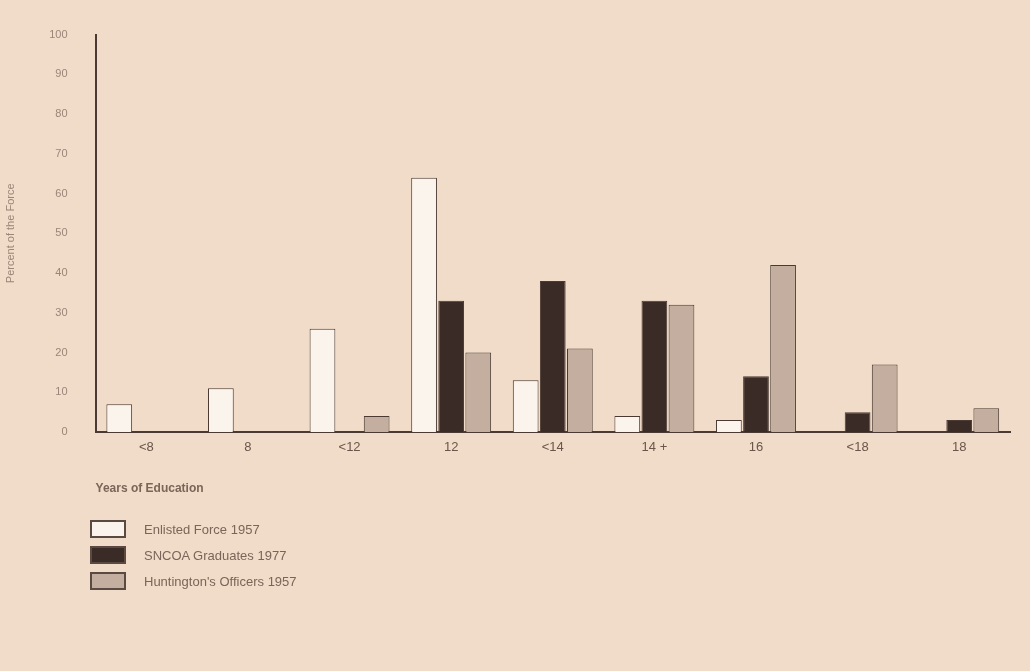 This screenshot has width=1030, height=671. I want to click on x-tick-label: 16, so click(756, 447).